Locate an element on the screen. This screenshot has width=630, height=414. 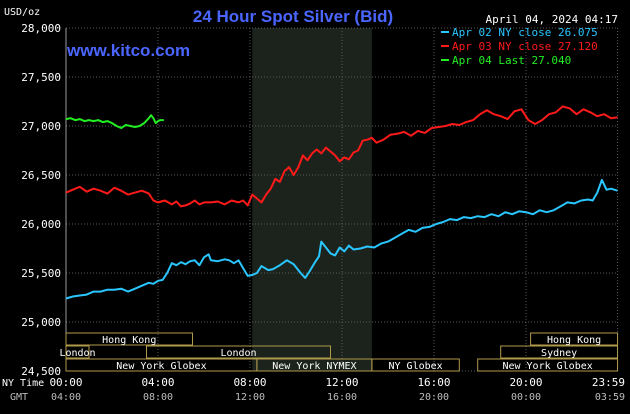
legend-label: Apr 04 Last 27.040 is located at coordinates (511, 60).